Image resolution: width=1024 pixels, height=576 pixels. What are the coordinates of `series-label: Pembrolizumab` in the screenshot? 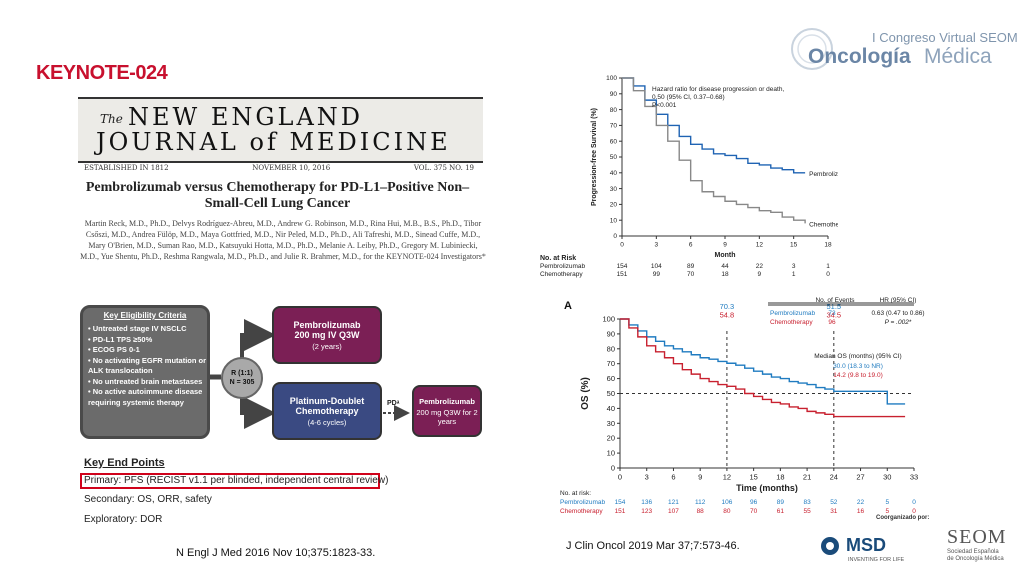 It's located at (823, 174).